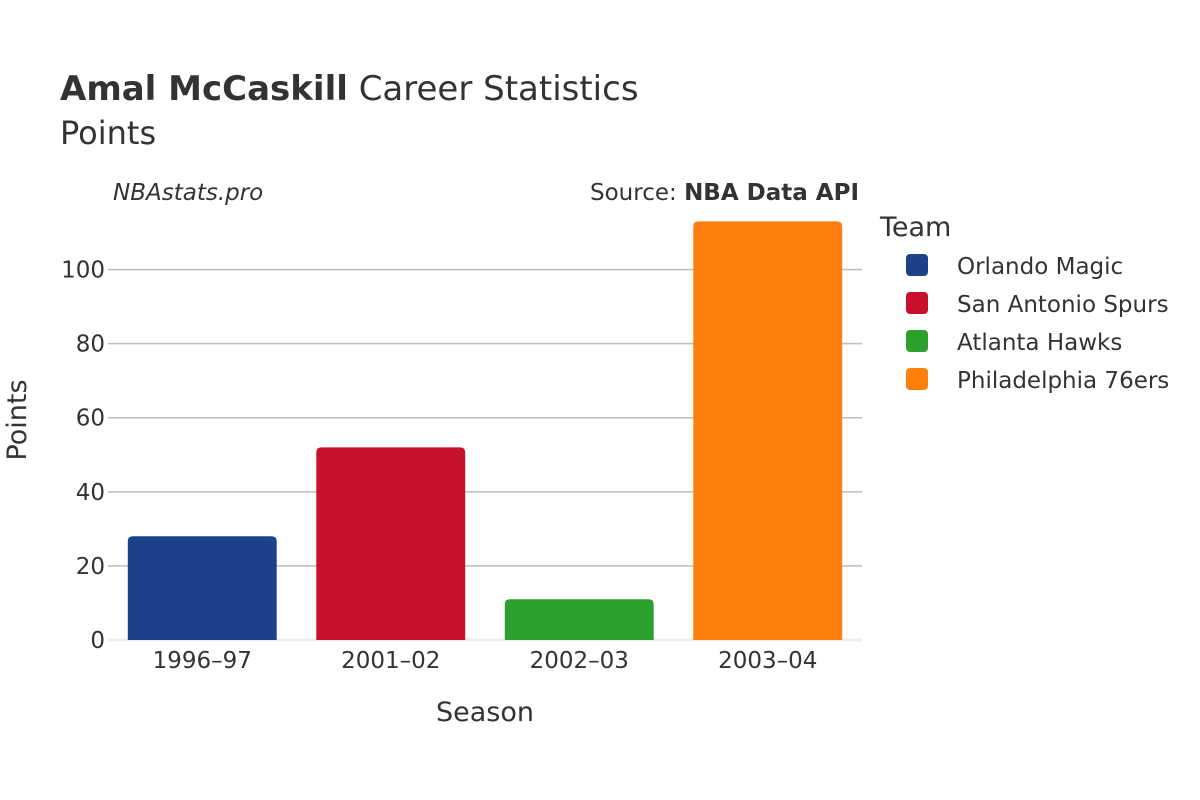 This screenshot has width=1200, height=800. I want to click on legend-item-label: Atlanta Hawks, so click(1039, 343).